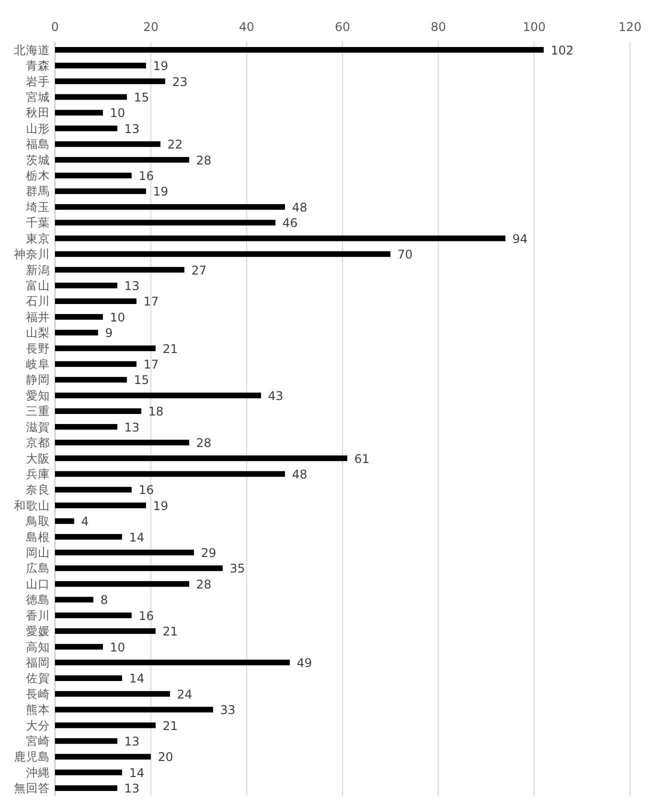  I want to click on category-label: 宮崎, so click(38, 741).